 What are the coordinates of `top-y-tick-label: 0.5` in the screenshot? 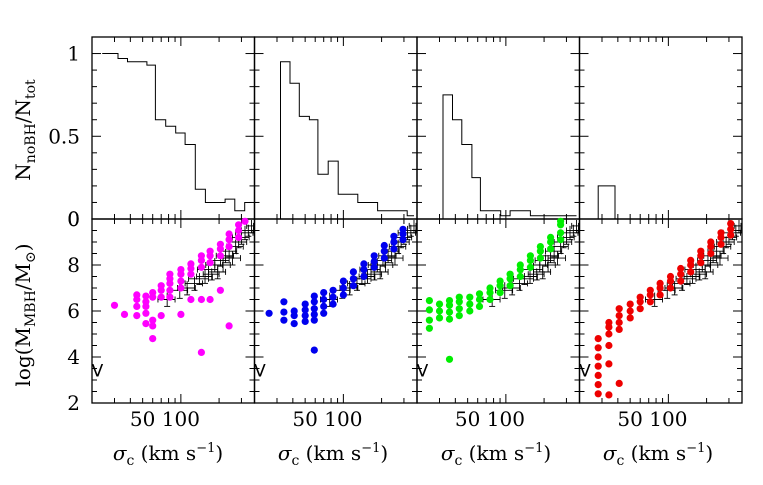 It's located at (64, 136).